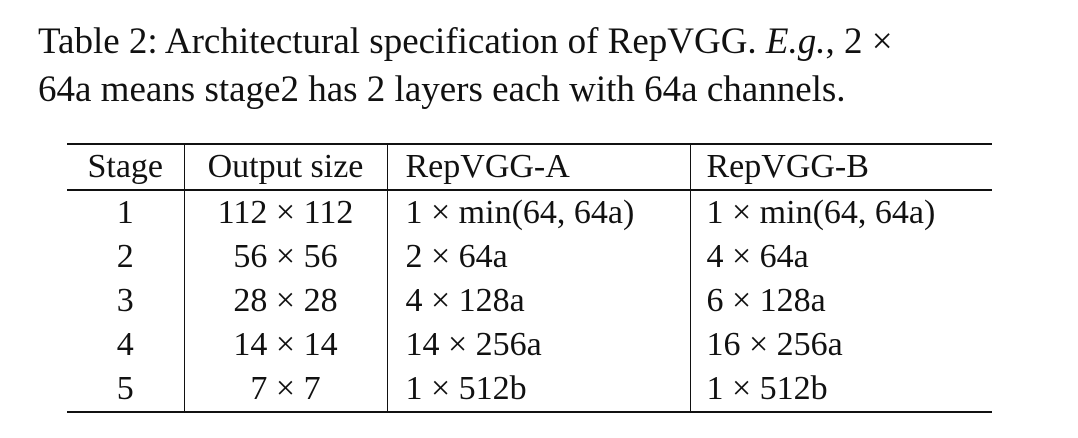 Image resolution: width=1078 pixels, height=438 pixels. Describe the element at coordinates (821, 212) in the screenshot. I see `cell-repvgg-b: 1 × min(64, 64a)` at that location.